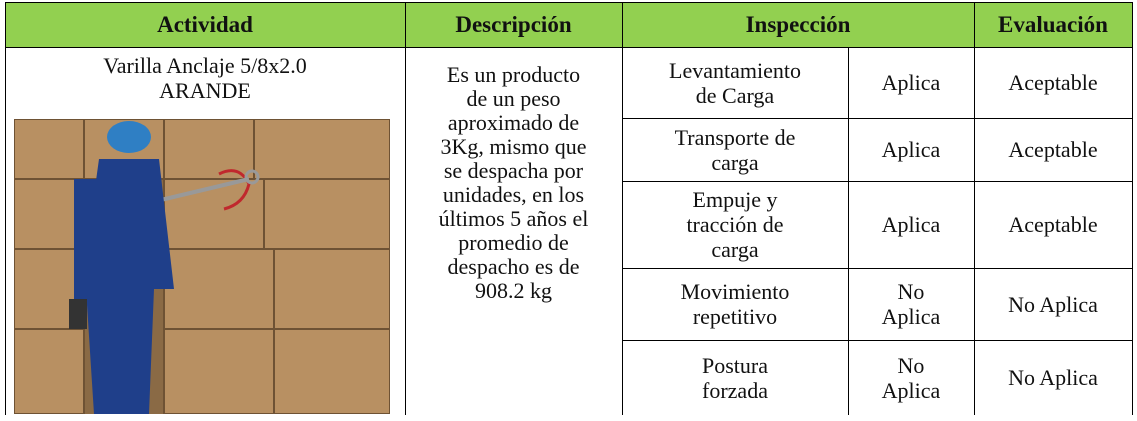  What do you see at coordinates (513, 194) in the screenshot?
I see `description-line: unidades, en los` at bounding box center [513, 194].